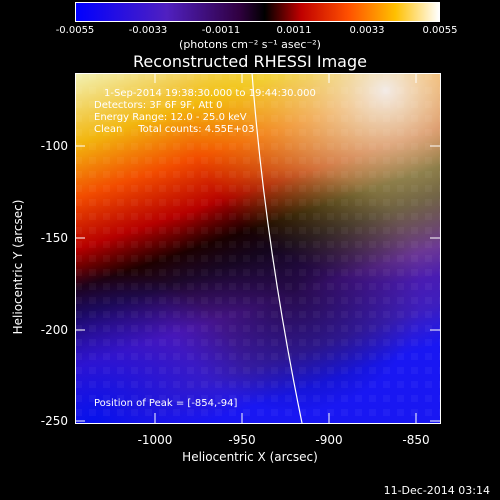  What do you see at coordinates (221, 30) in the screenshot?
I see `colorbar-tick: -0.0011` at bounding box center [221, 30].